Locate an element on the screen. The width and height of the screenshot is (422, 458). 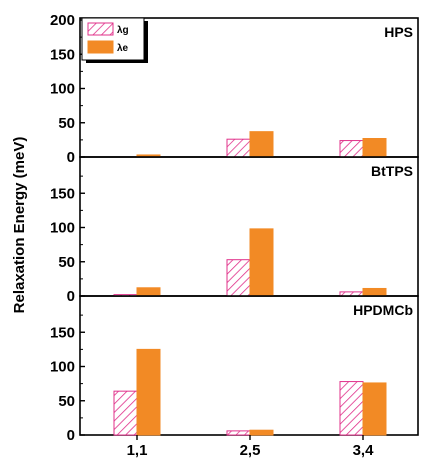
panel-title: BtTPS is located at coordinates (392, 171).